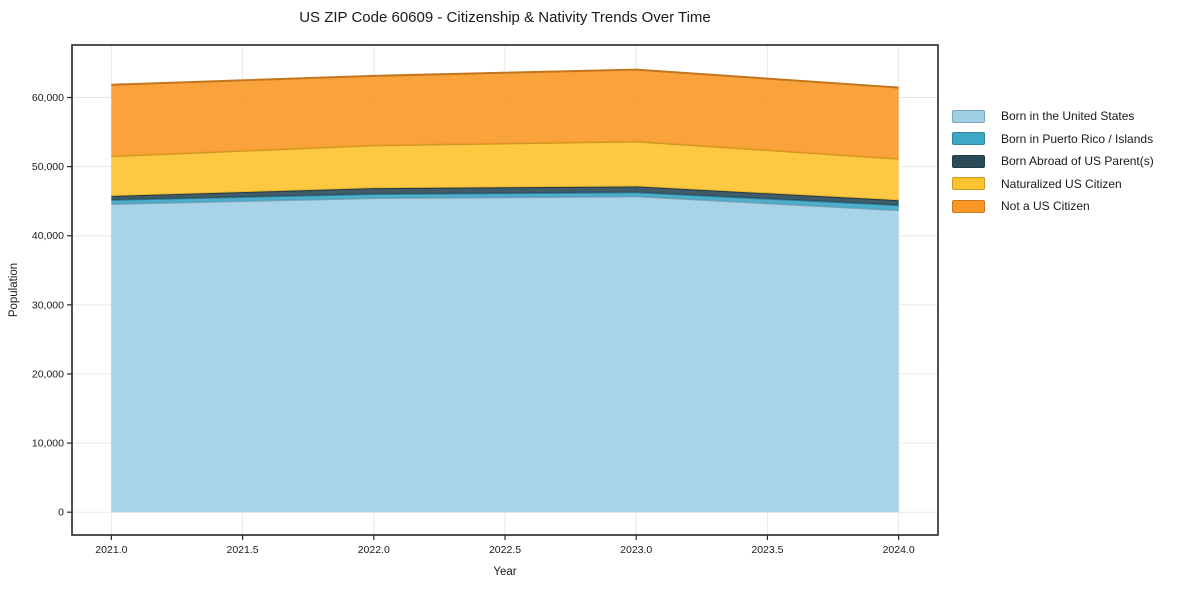 The height and width of the screenshot is (590, 1189). Describe the element at coordinates (61, 513) in the screenshot. I see `y-tick-label: 0` at that location.